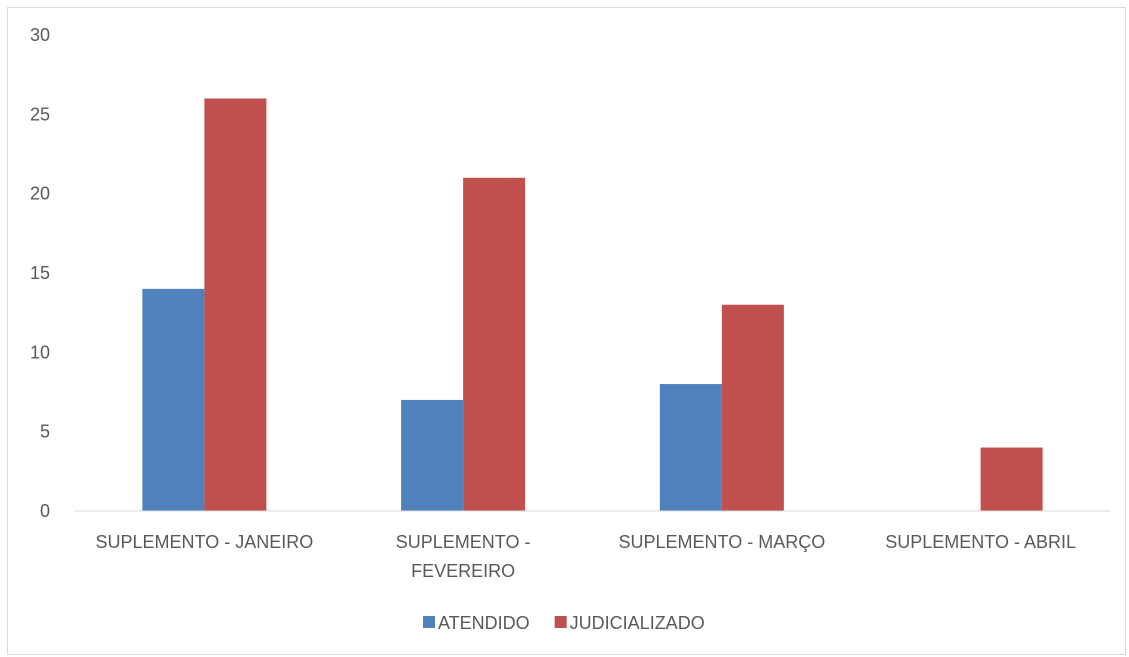  What do you see at coordinates (980, 542) in the screenshot?
I see `x-category-label: SUPLEMENTO - ABRIL` at bounding box center [980, 542].